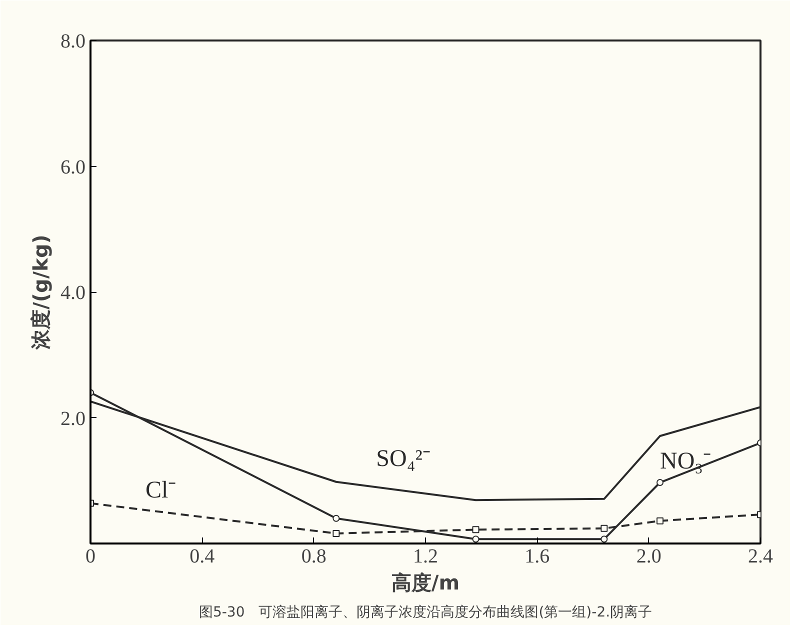 The height and width of the screenshot is (633, 800). I want to click on y-tick-label: 8.0, so click(73, 41).